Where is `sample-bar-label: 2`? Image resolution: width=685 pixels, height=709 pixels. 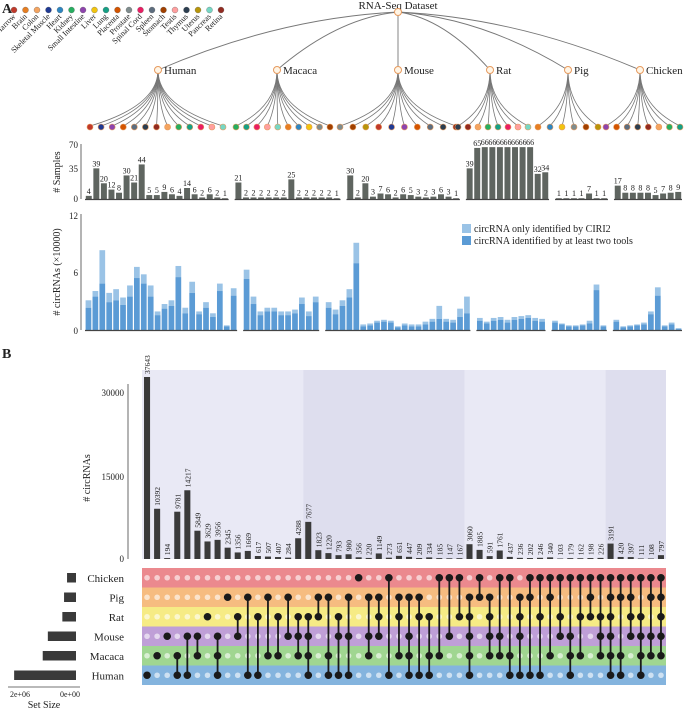
sample-bar-label: 2 is located at coordinates (306, 192).